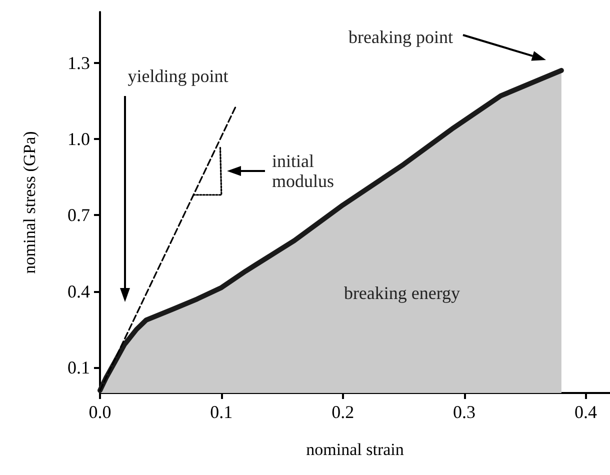 The image size is (610, 475). I want to click on y-tick-label: 0.1, so click(79, 368).